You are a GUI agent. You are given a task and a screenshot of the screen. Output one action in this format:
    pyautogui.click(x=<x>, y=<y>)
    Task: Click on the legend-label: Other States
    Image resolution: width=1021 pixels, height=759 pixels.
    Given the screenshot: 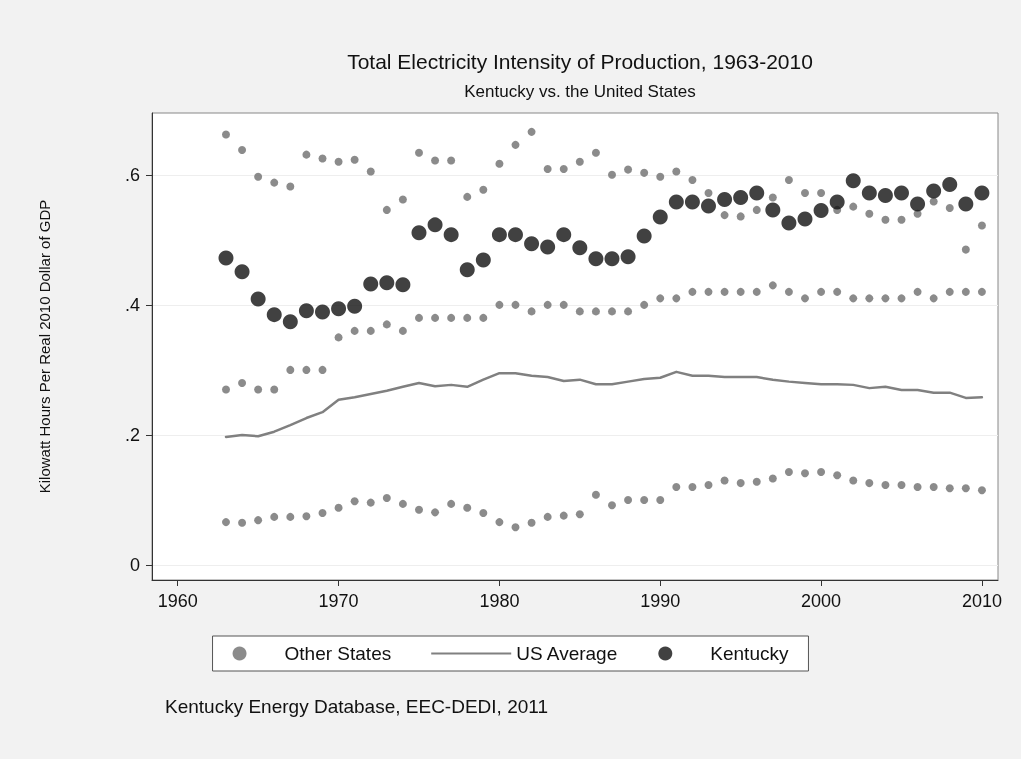 What is the action you would take?
    pyautogui.click(x=338, y=653)
    